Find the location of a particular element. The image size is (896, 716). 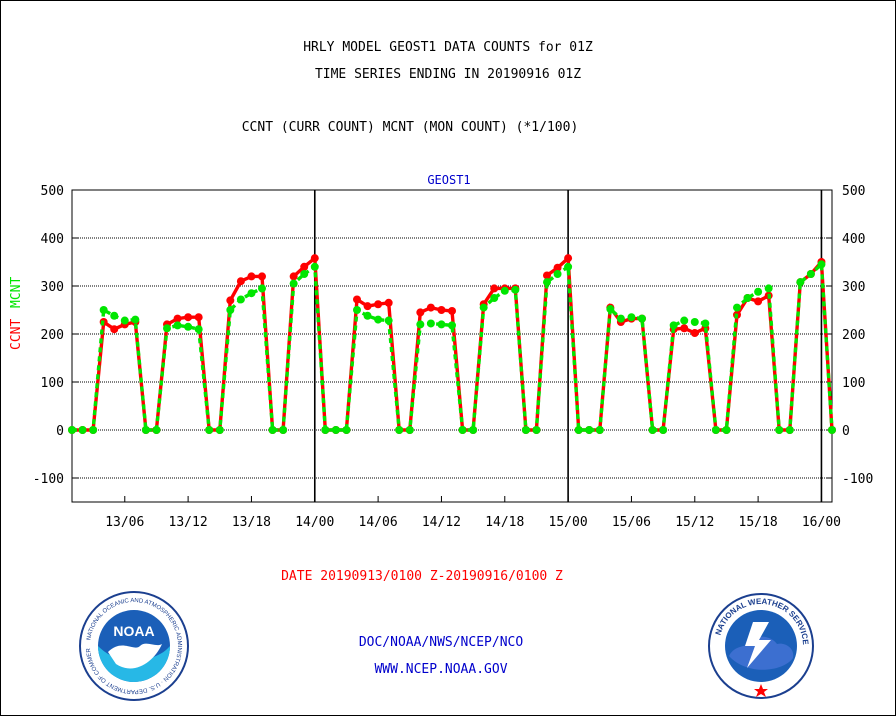

x-tick-label: 14/18 is located at coordinates (504, 522).